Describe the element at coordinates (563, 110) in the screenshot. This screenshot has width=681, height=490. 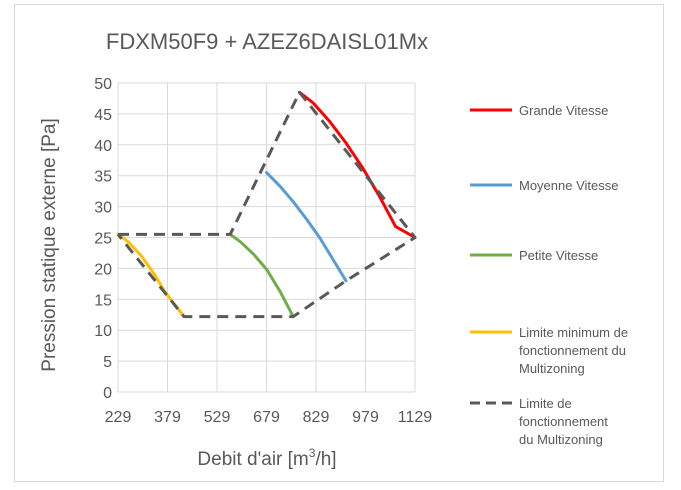
I see `legend-label: Grande Vitesse` at that location.